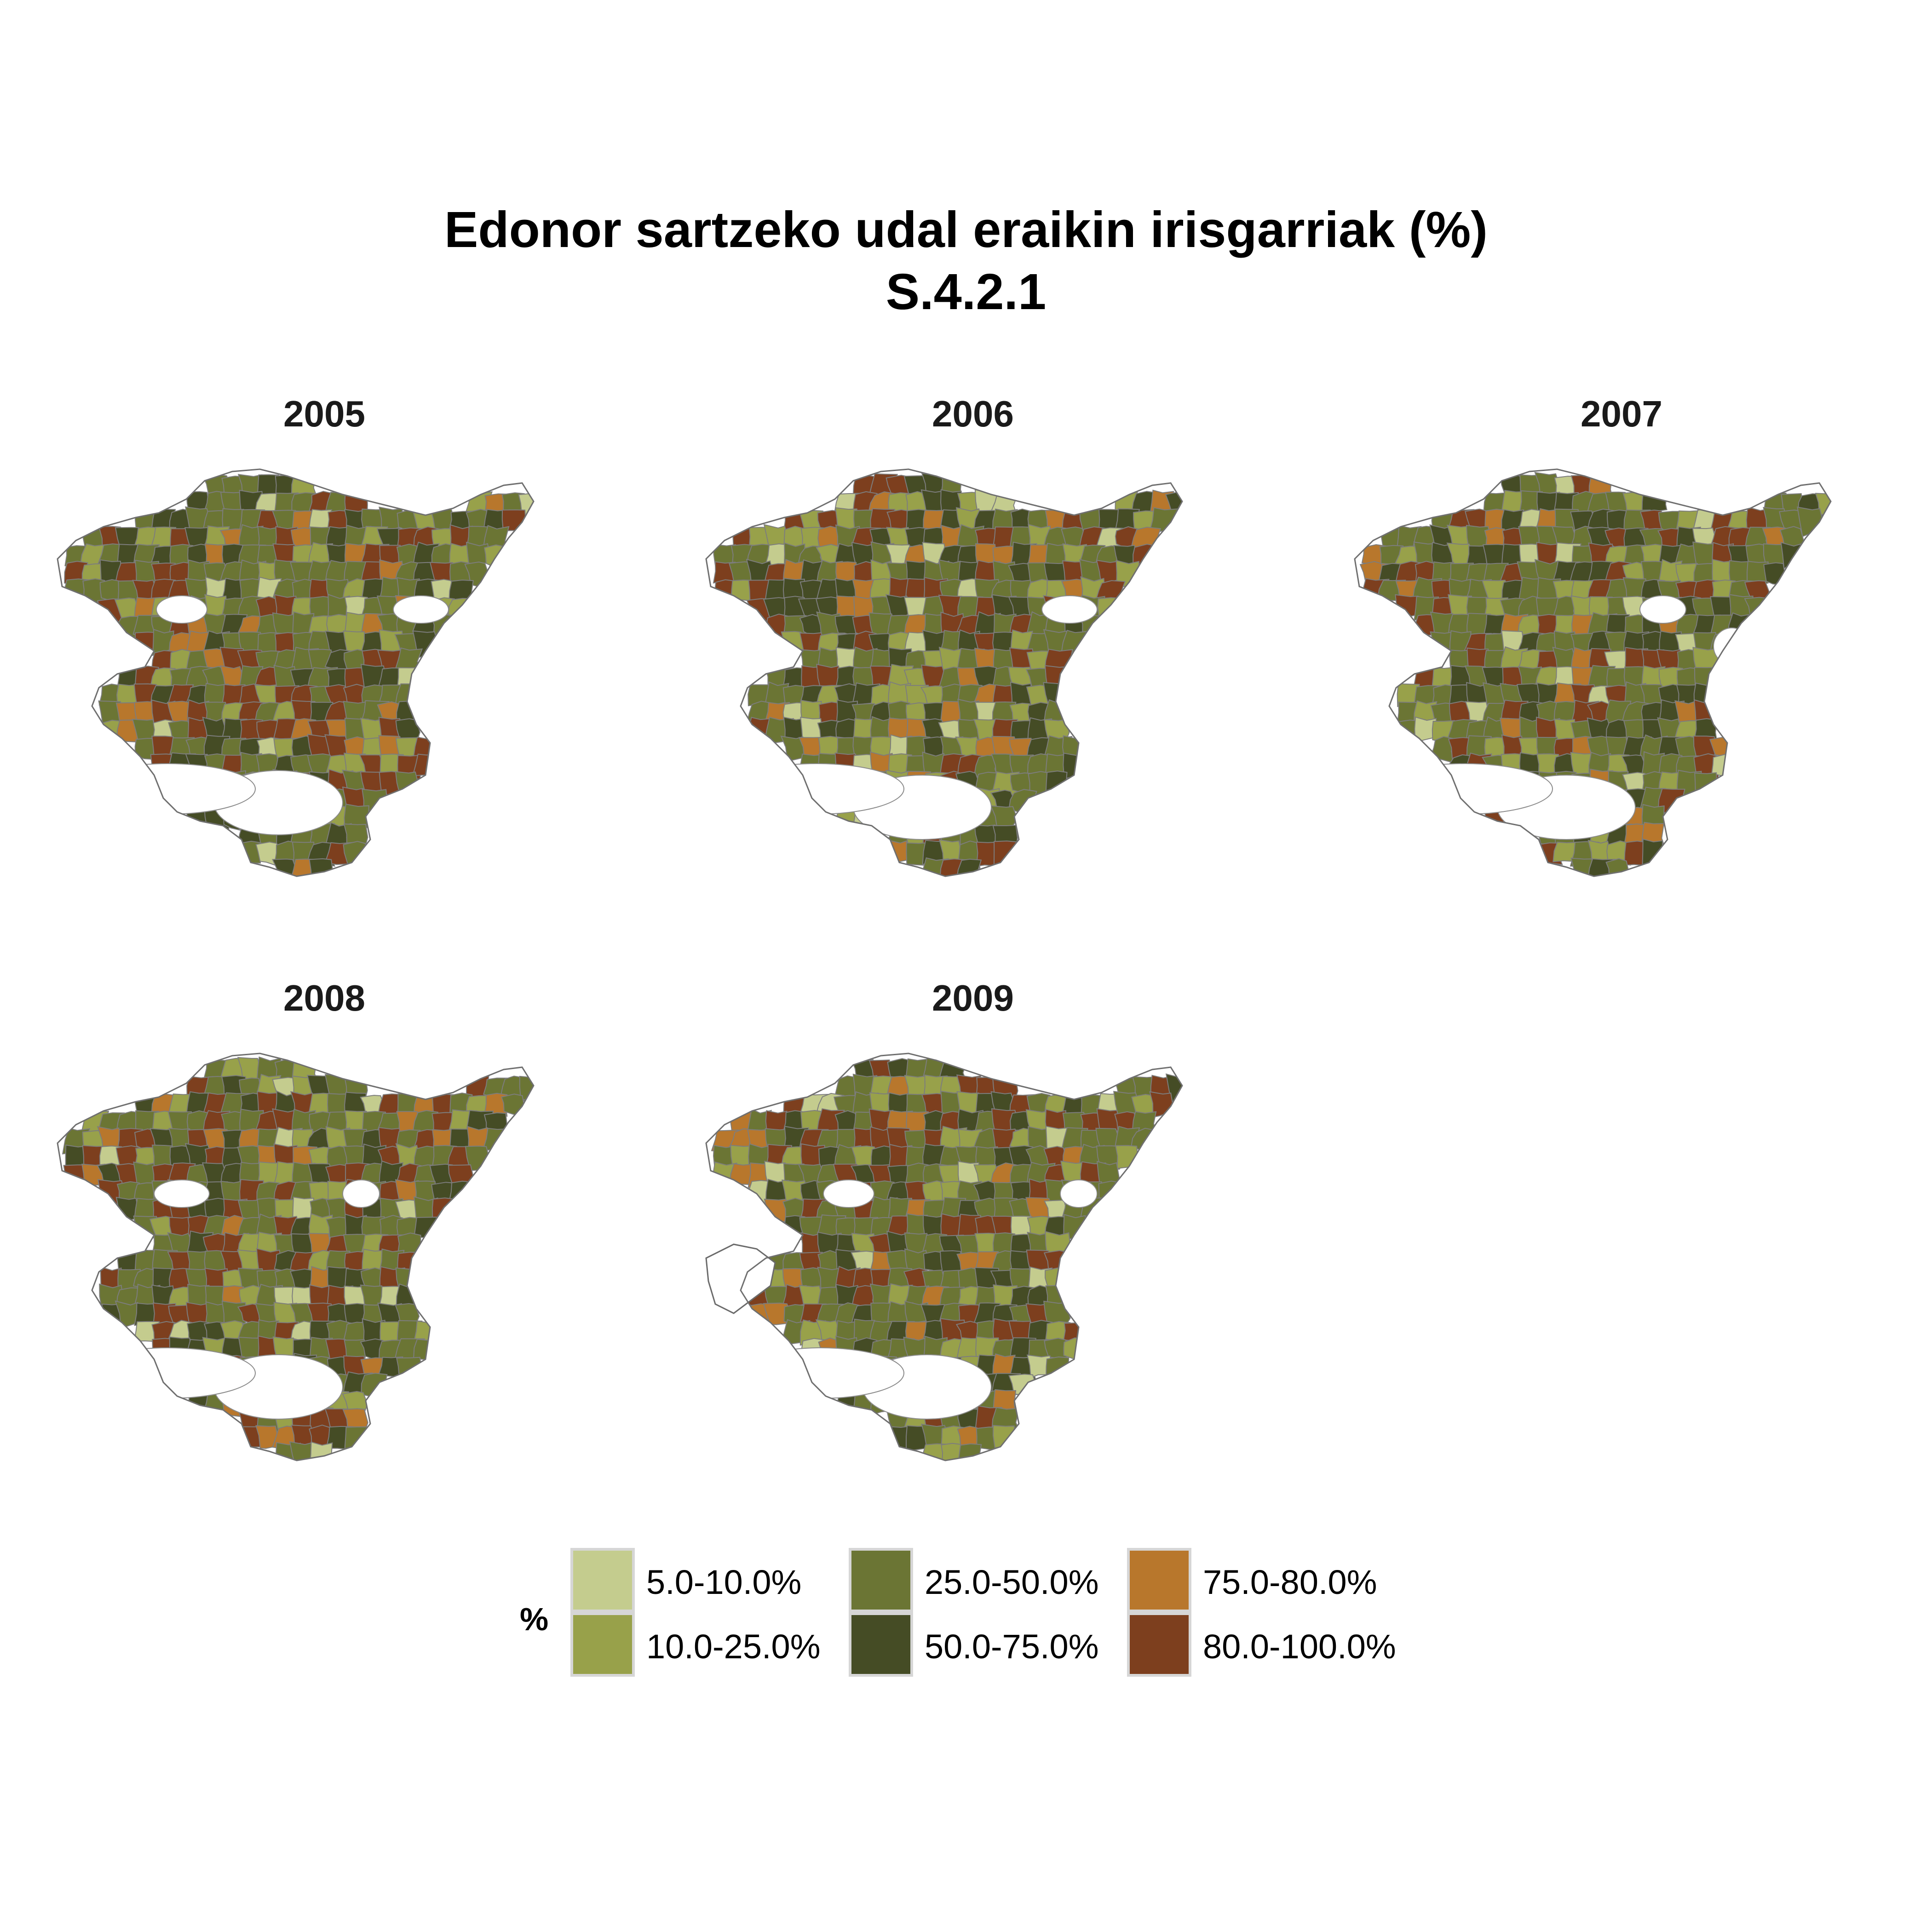  I want to click on map-2006, so click(944, 672).